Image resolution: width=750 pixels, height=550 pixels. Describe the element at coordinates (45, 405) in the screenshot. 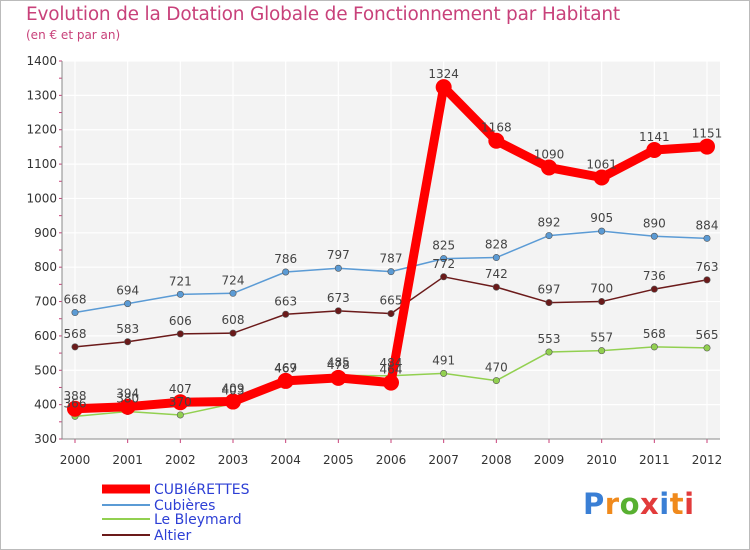

I see `y-tick-label: 400` at that location.